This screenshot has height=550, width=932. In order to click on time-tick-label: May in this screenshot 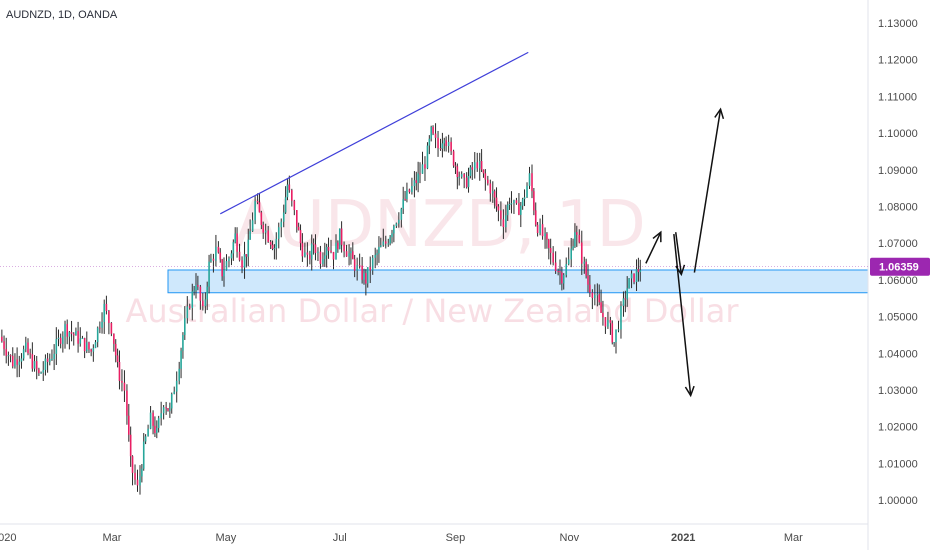, I will do `click(225, 538)`.